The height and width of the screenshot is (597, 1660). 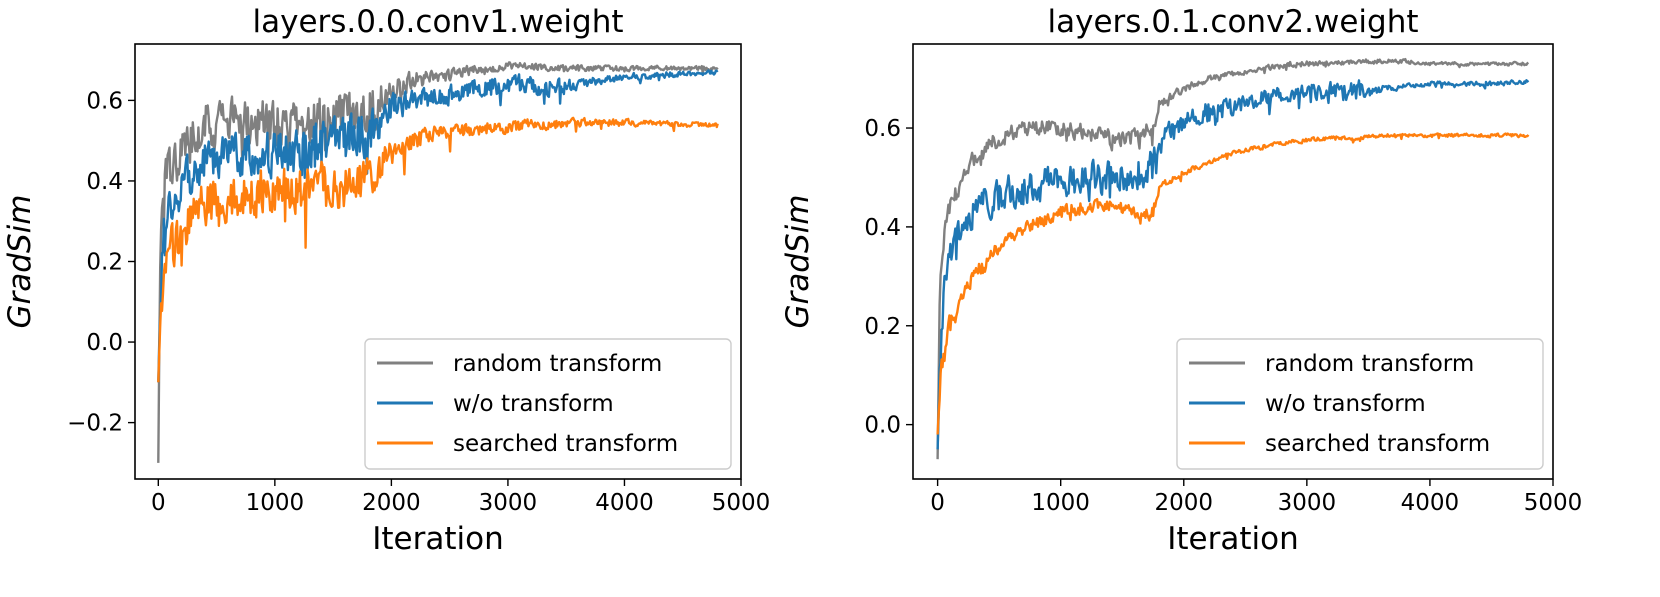 What do you see at coordinates (437, 22) in the screenshot?
I see `chart-title: layers.0.0.conv1.weight` at bounding box center [437, 22].